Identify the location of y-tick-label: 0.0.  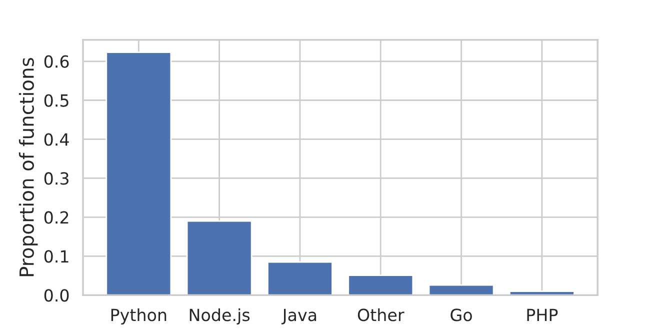
(56, 295).